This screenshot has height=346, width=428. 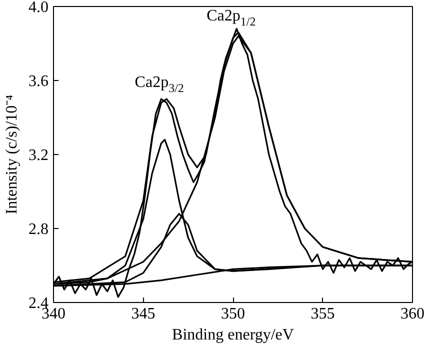 What do you see at coordinates (412, 314) in the screenshot?
I see `x-tick-label: 360` at bounding box center [412, 314].